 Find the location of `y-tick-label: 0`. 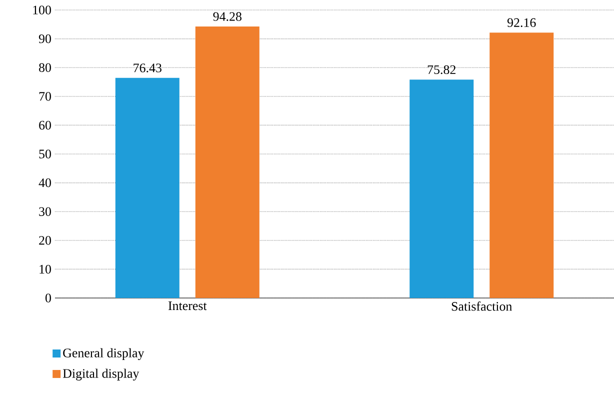

y-tick-label: 0 is located at coordinates (48, 298).